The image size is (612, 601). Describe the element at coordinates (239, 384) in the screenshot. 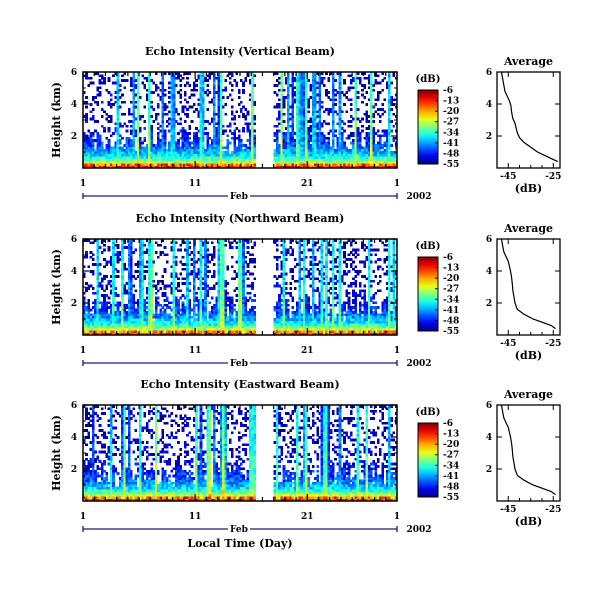

I see `chart-title: Echo Intensity (Eastward Beam)` at that location.